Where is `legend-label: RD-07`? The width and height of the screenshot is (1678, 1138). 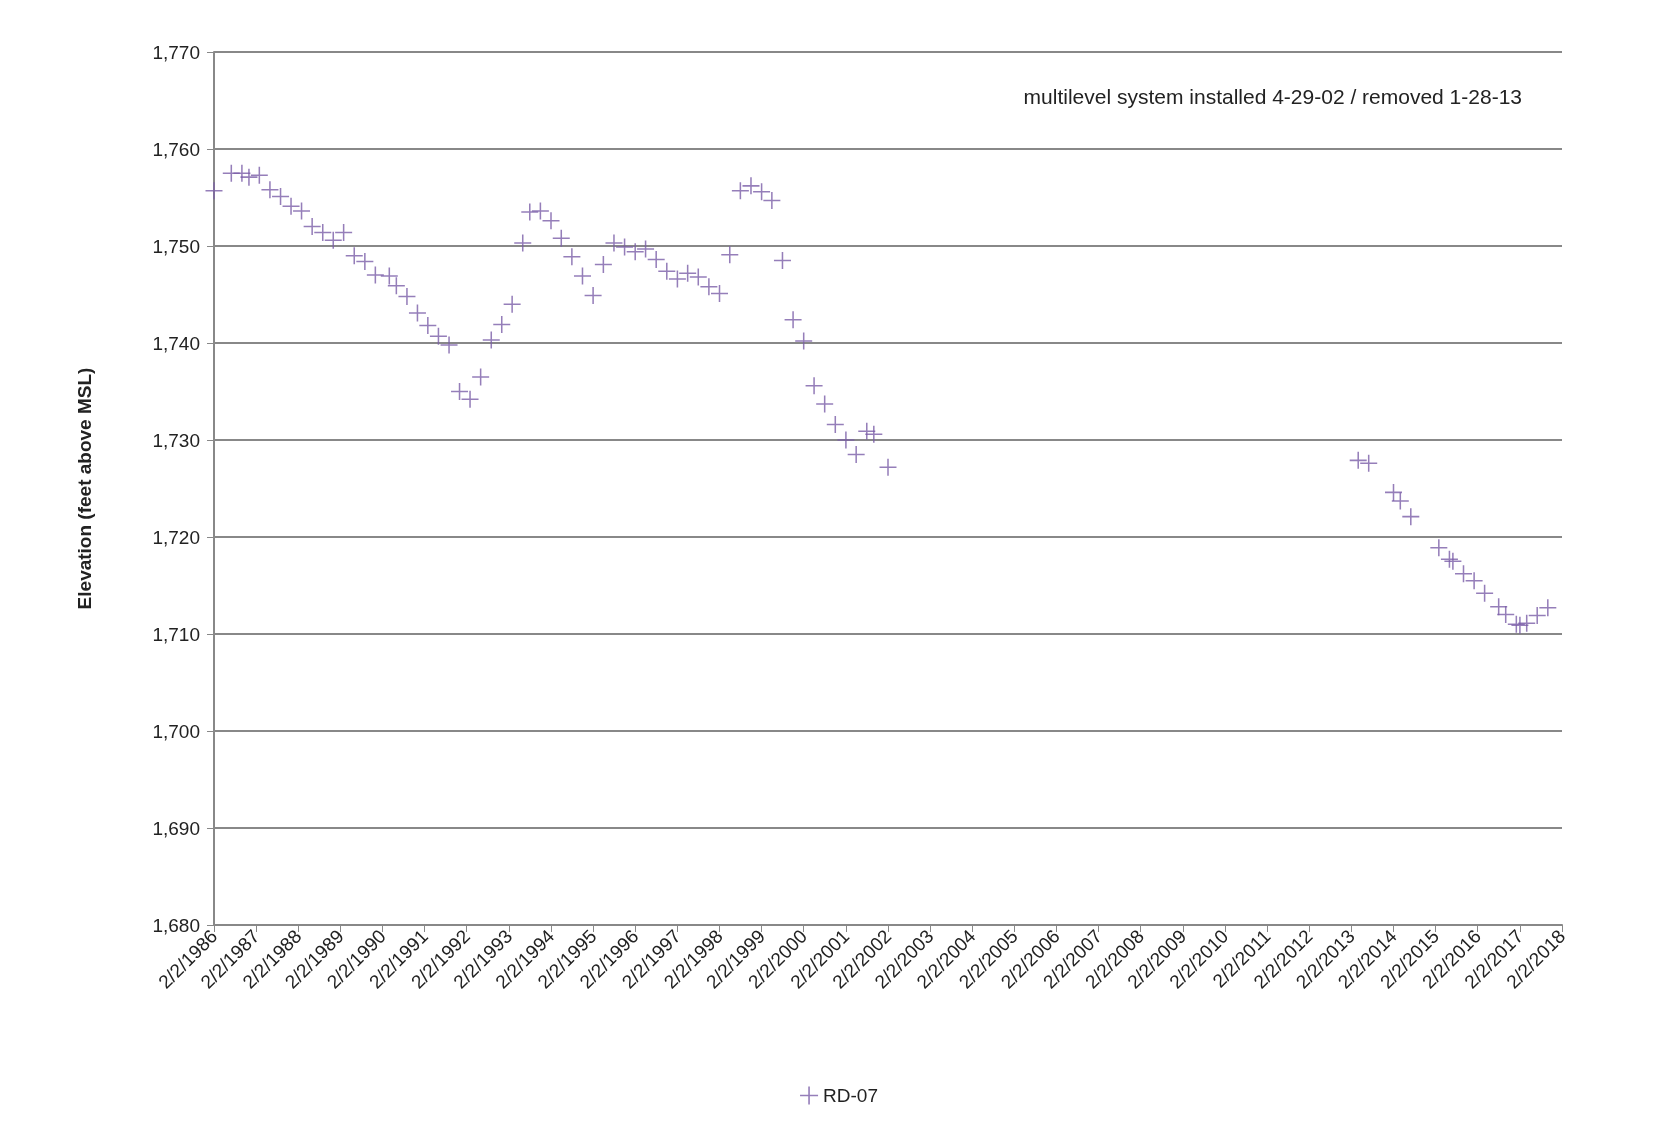
legend-label: RD-07 is located at coordinates (850, 1095).